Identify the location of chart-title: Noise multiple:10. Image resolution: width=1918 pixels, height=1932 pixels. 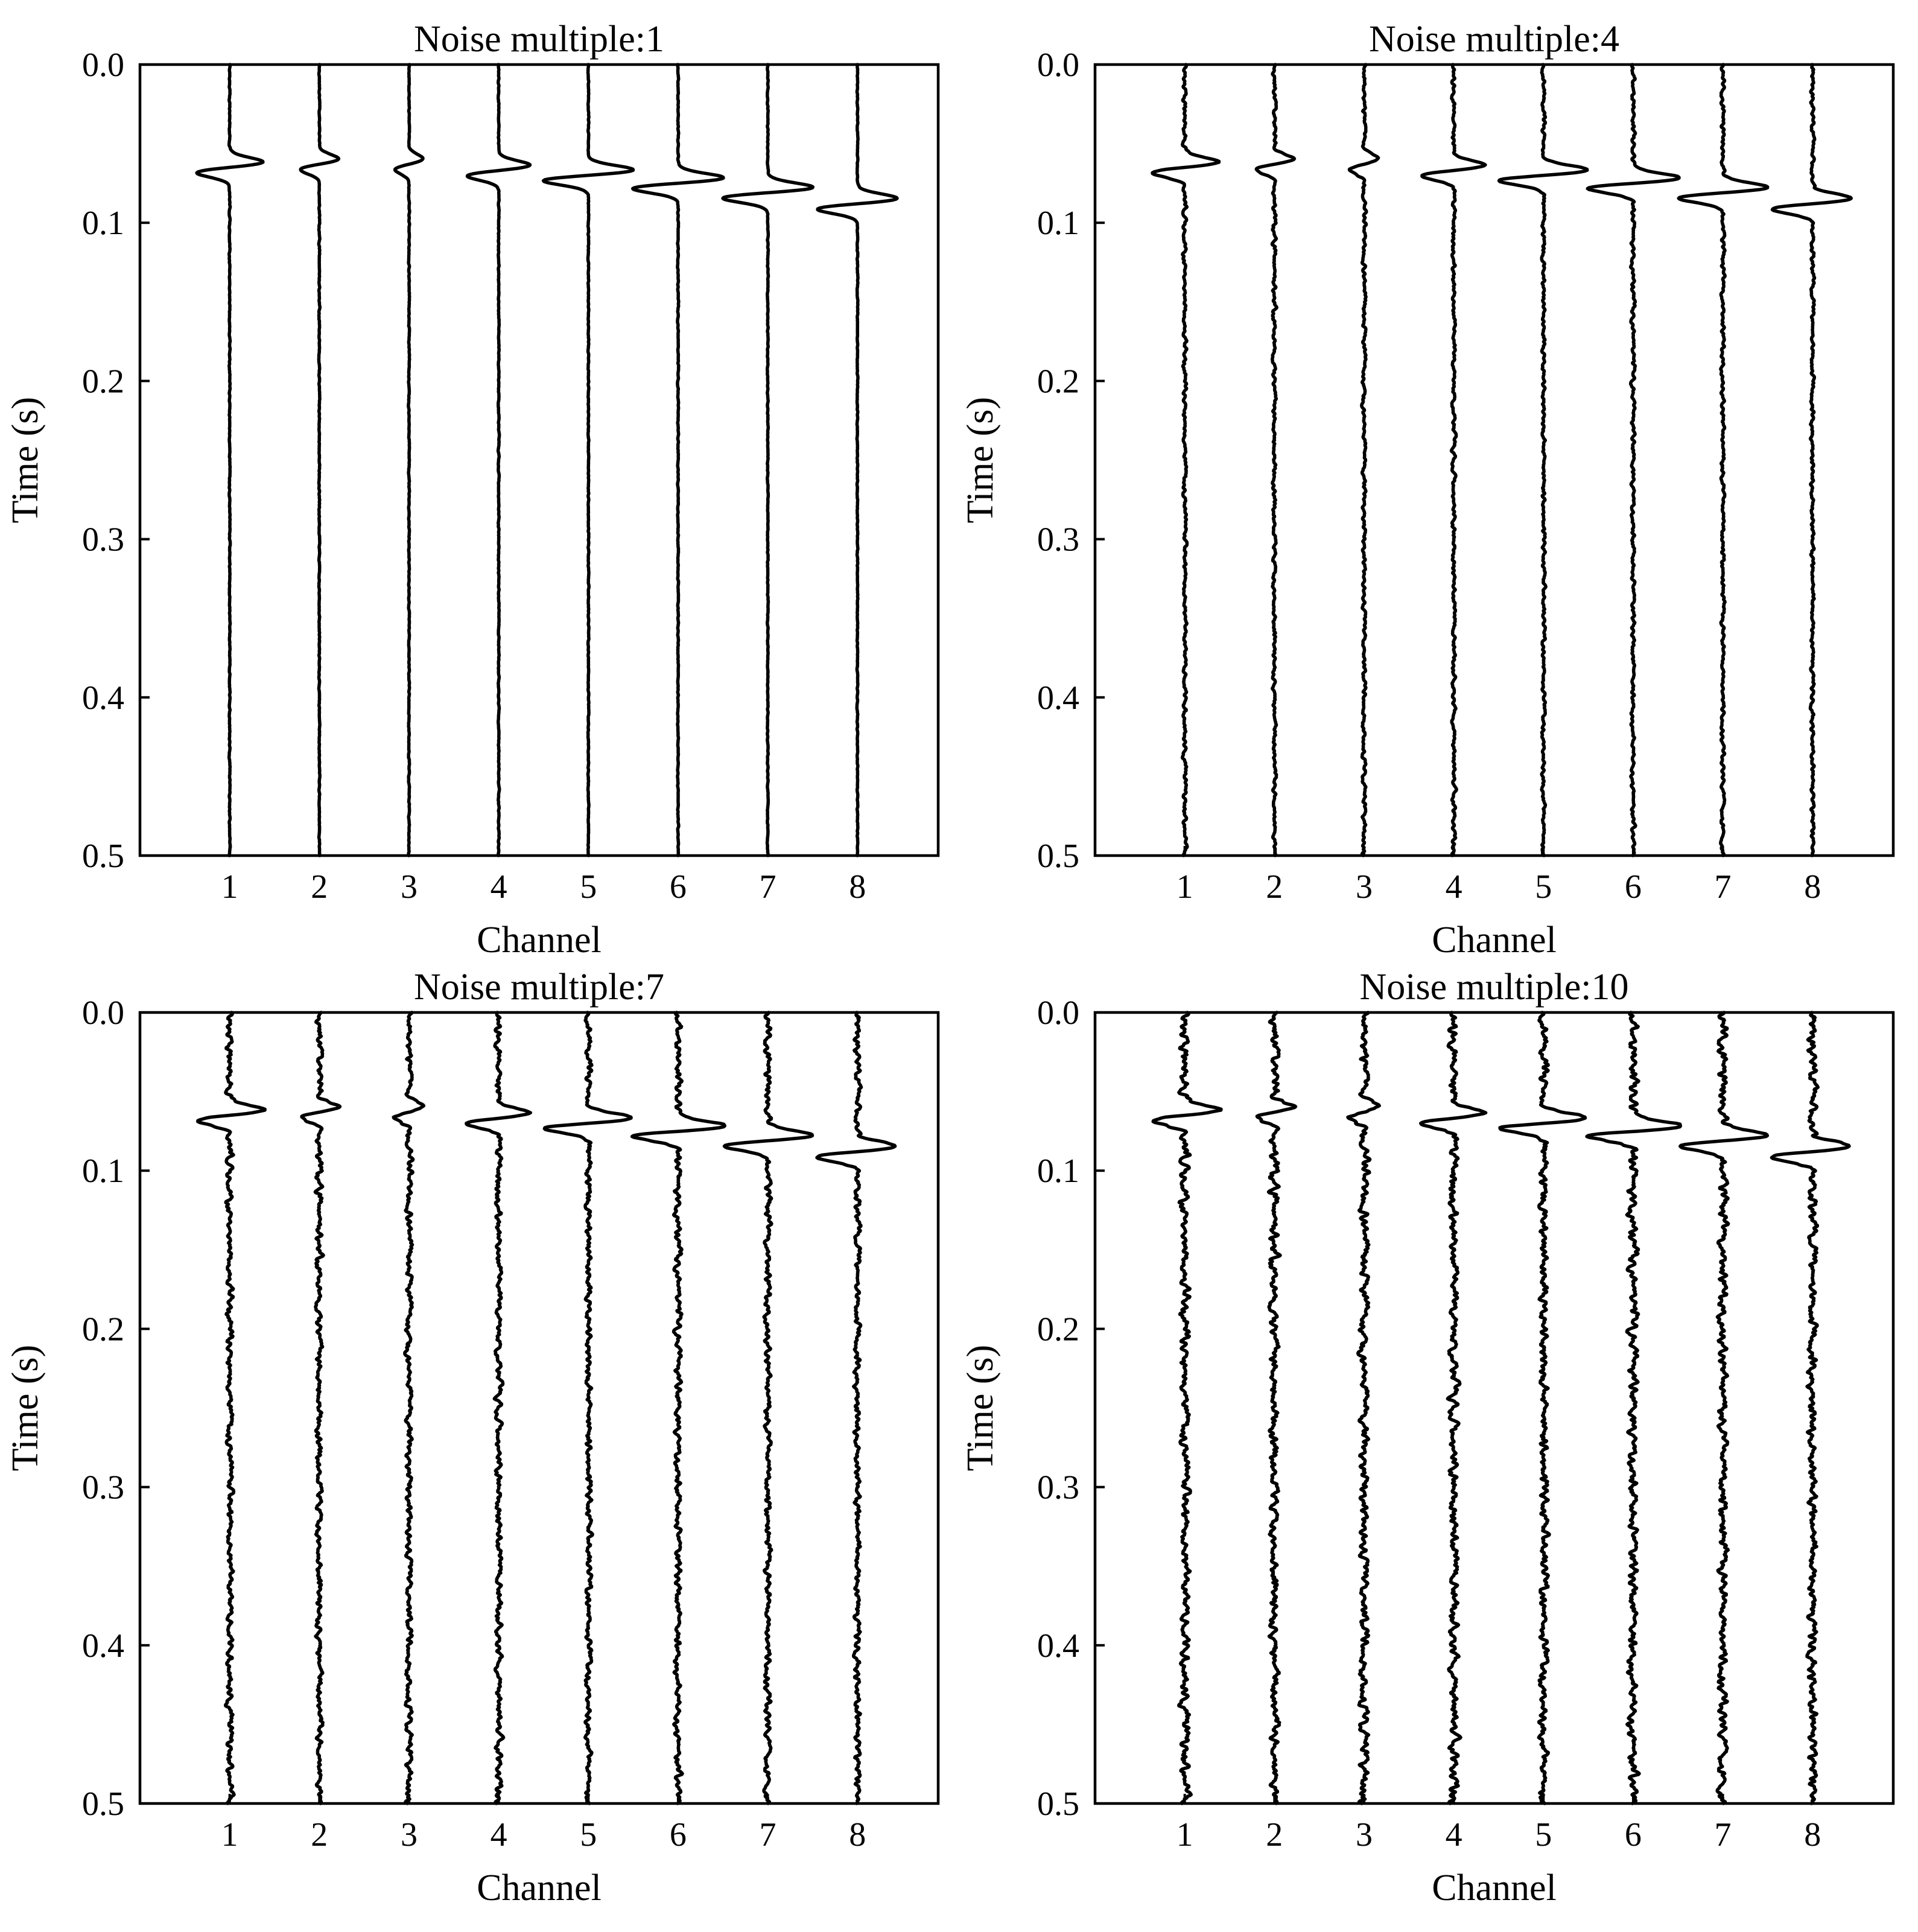
(1493, 988).